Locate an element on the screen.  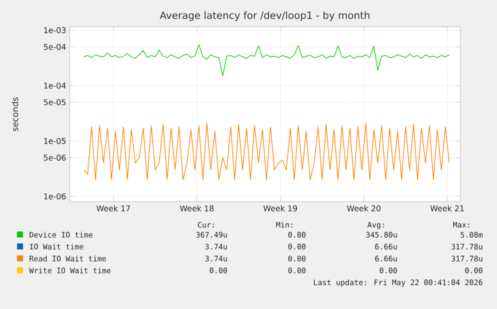
chart-title: Average latency for /dev/loop1 - by month is located at coordinates (265, 16).